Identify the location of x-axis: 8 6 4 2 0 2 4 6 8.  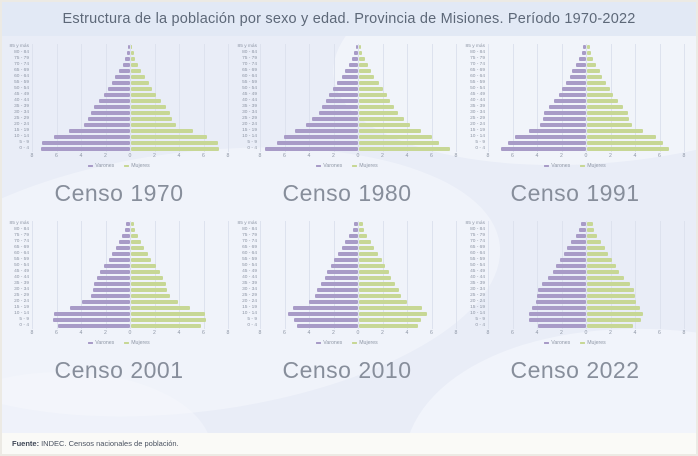
(130, 333).